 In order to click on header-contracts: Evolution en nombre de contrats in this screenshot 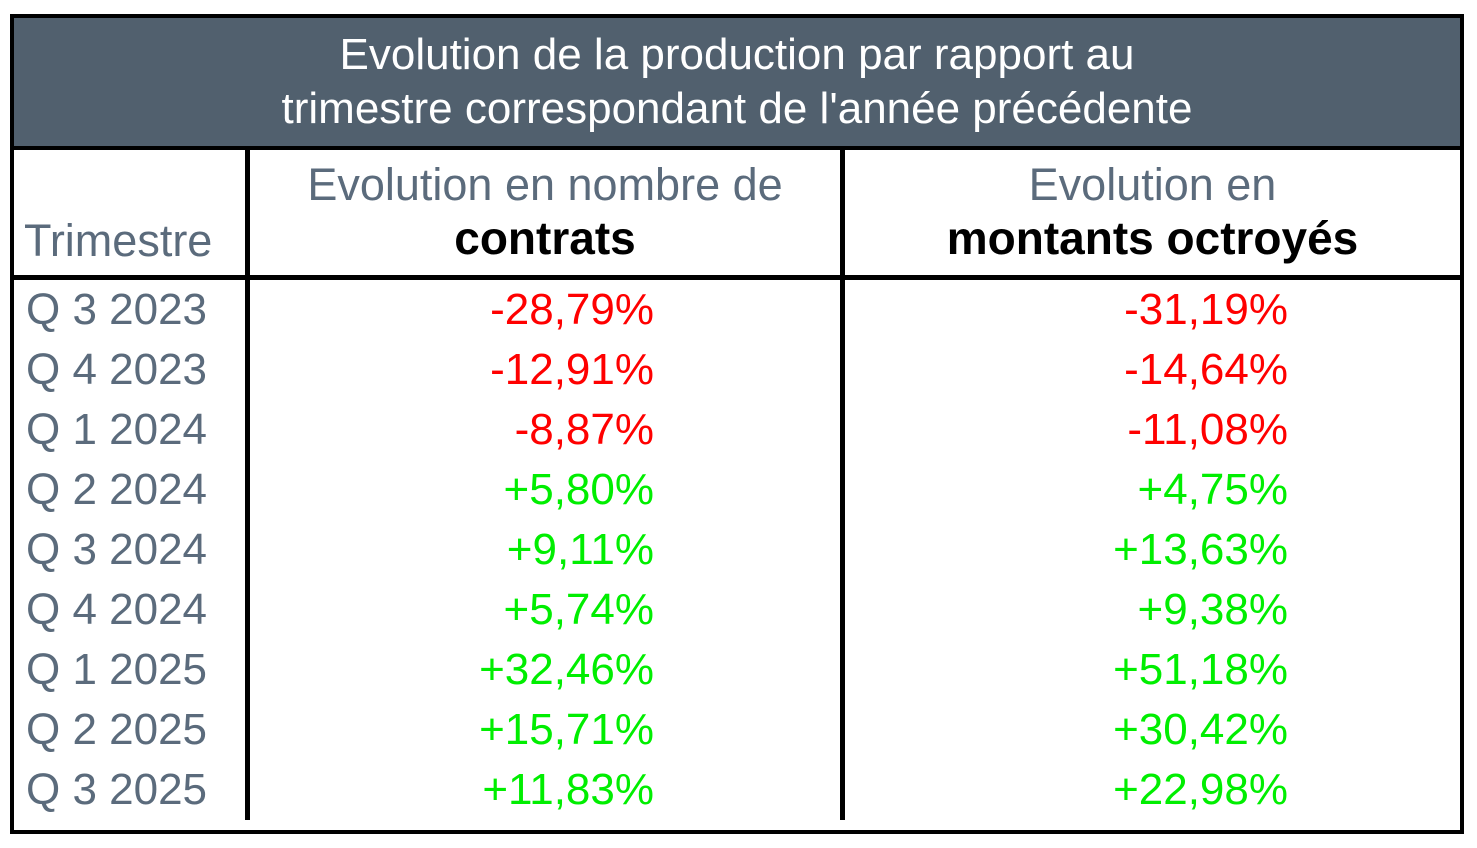, I will do `click(542, 212)`.